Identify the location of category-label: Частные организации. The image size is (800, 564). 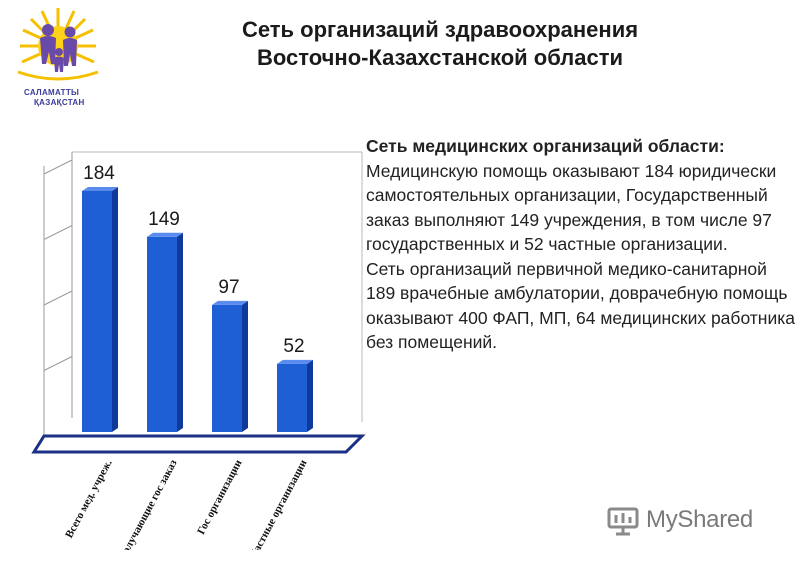
(278, 503).